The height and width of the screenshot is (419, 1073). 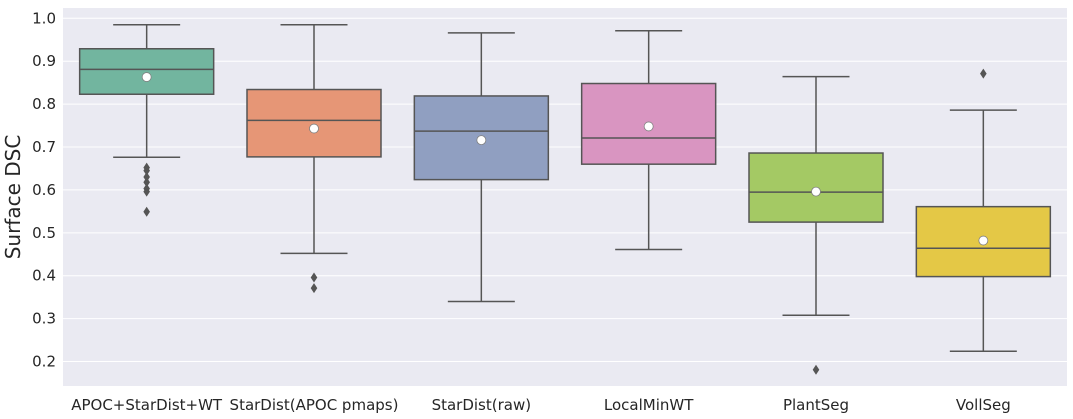 What do you see at coordinates (44, 104) in the screenshot?
I see `y-tick-label: 0.8` at bounding box center [44, 104].